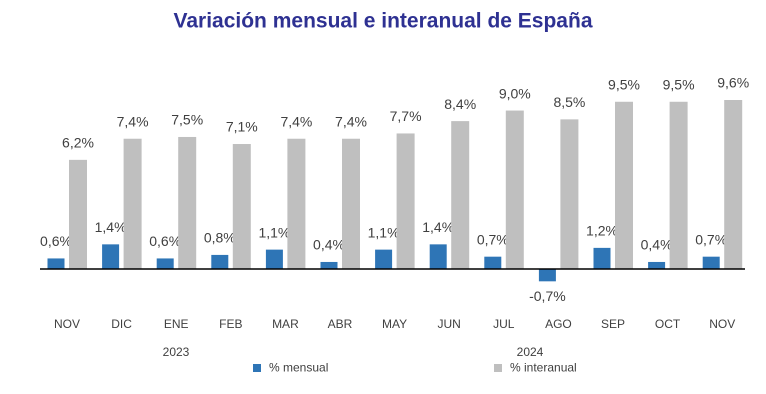 The image size is (766, 394). I want to click on data-label: 1,2%, so click(602, 231).